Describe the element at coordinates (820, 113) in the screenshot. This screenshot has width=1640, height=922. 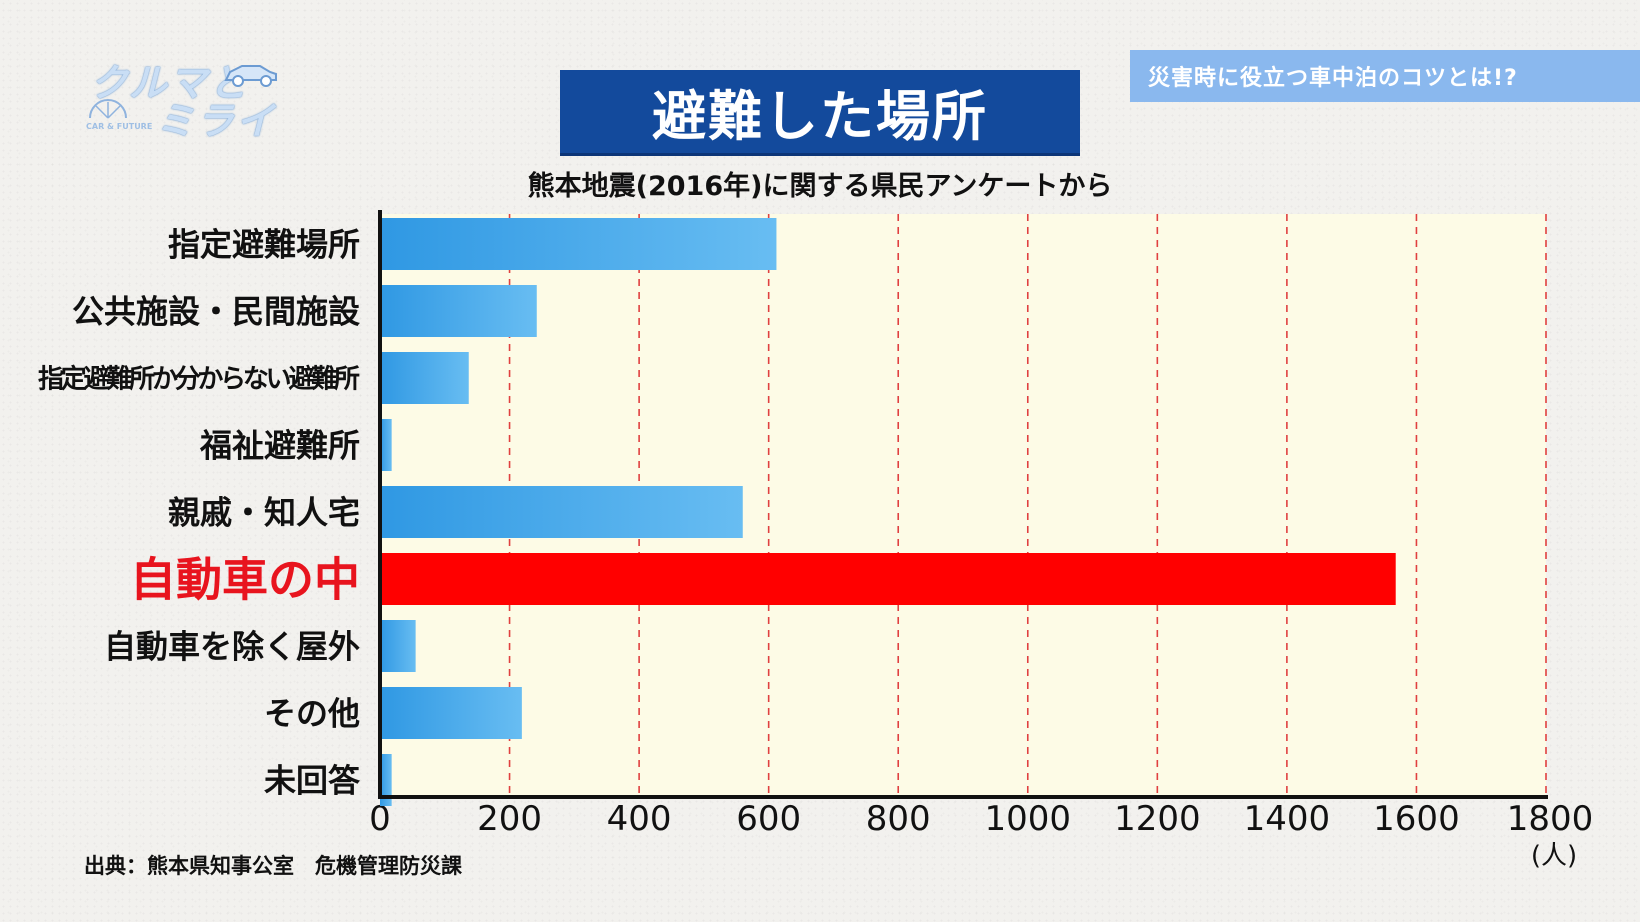
I see `chart-title: 避難した場所` at that location.